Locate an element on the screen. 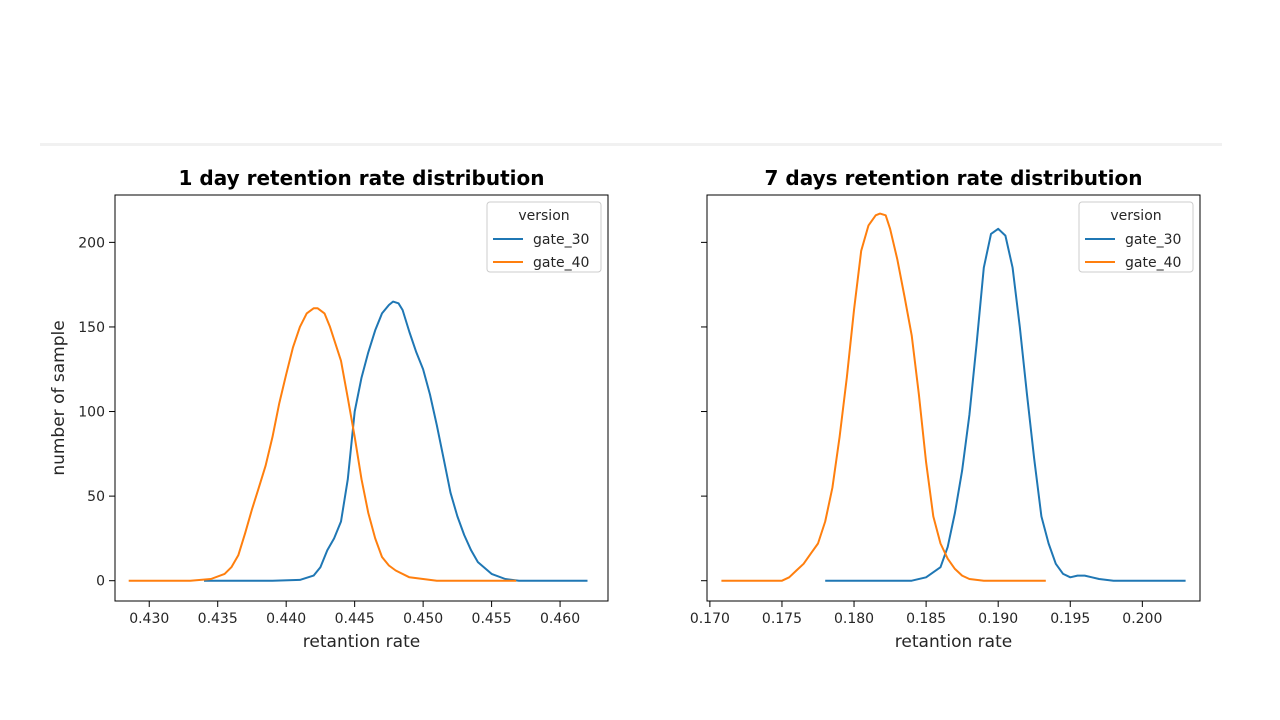  x-tick-label: 0.180 is located at coordinates (854, 619).